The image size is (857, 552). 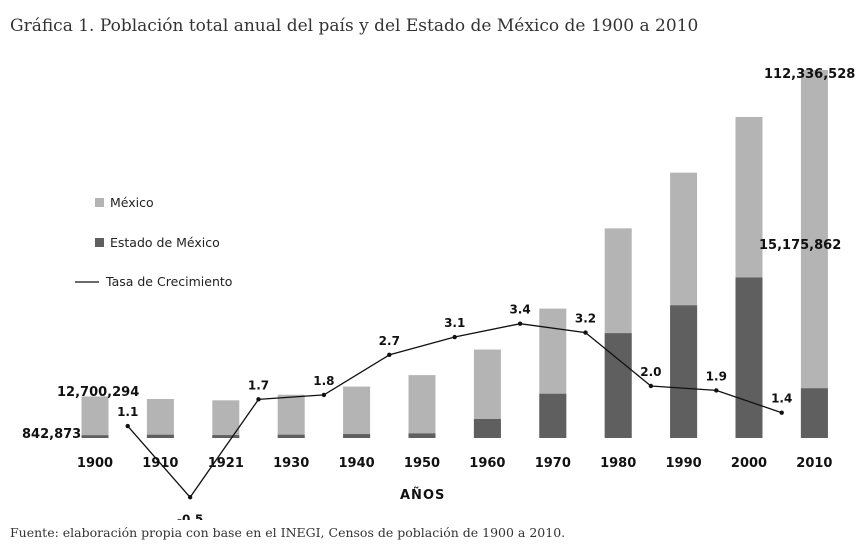 What do you see at coordinates (716, 390) in the screenshot?
I see `growth-rate-point-1.9` at bounding box center [716, 390].